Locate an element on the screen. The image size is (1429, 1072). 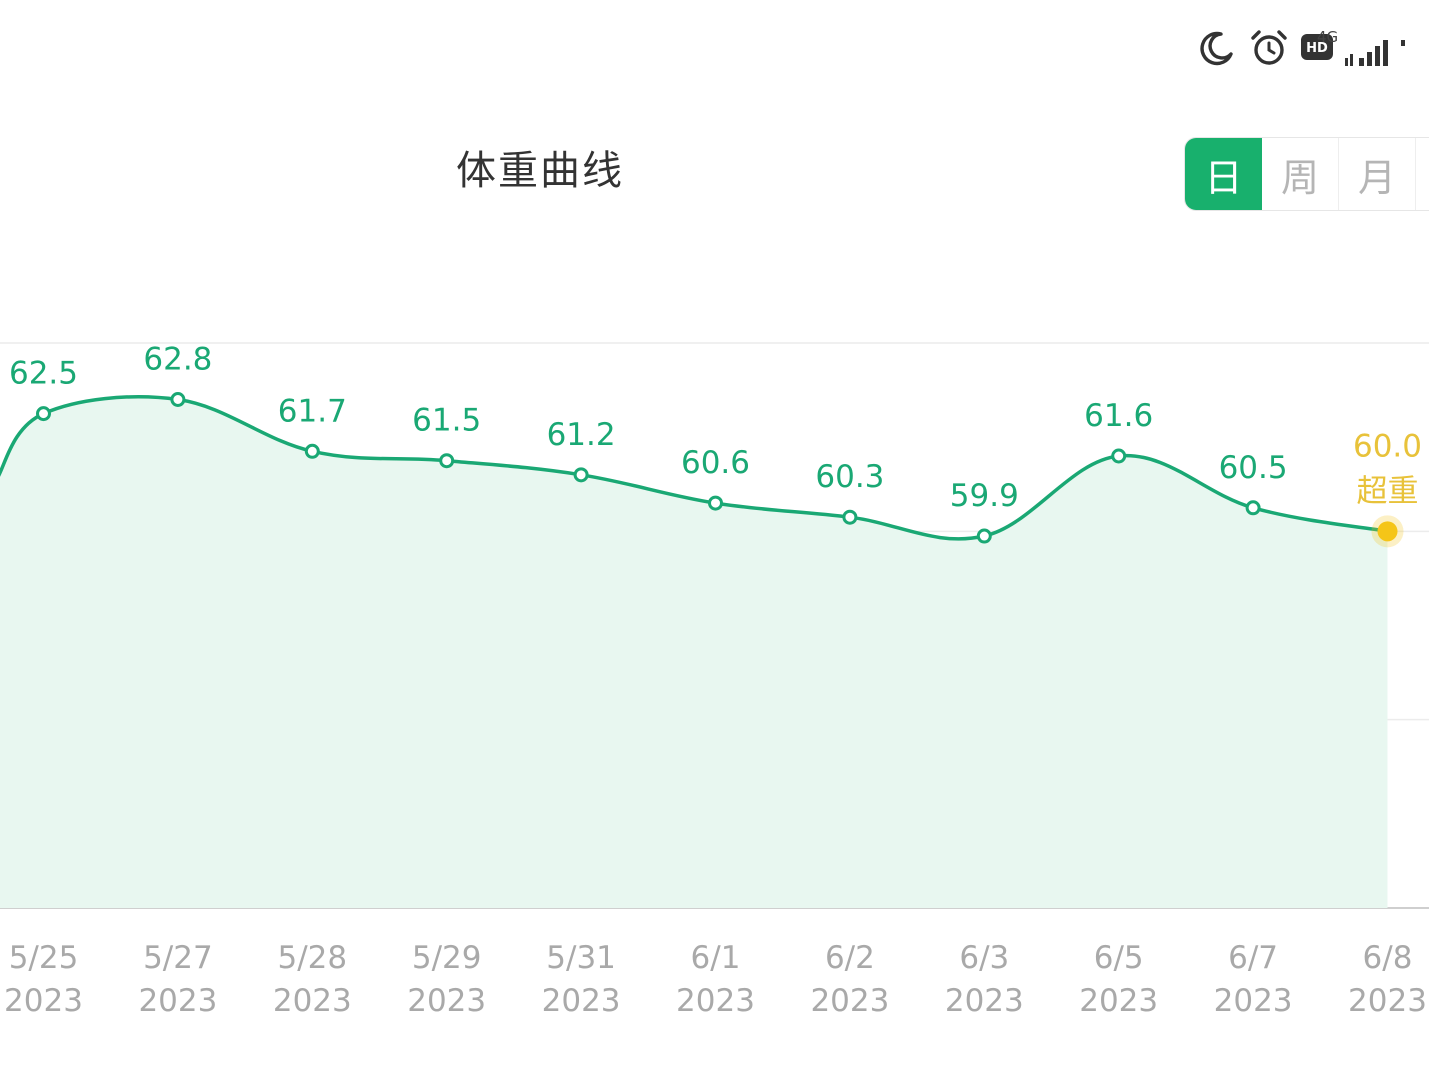
chart-title: 体重曲线 is located at coordinates (540, 171).